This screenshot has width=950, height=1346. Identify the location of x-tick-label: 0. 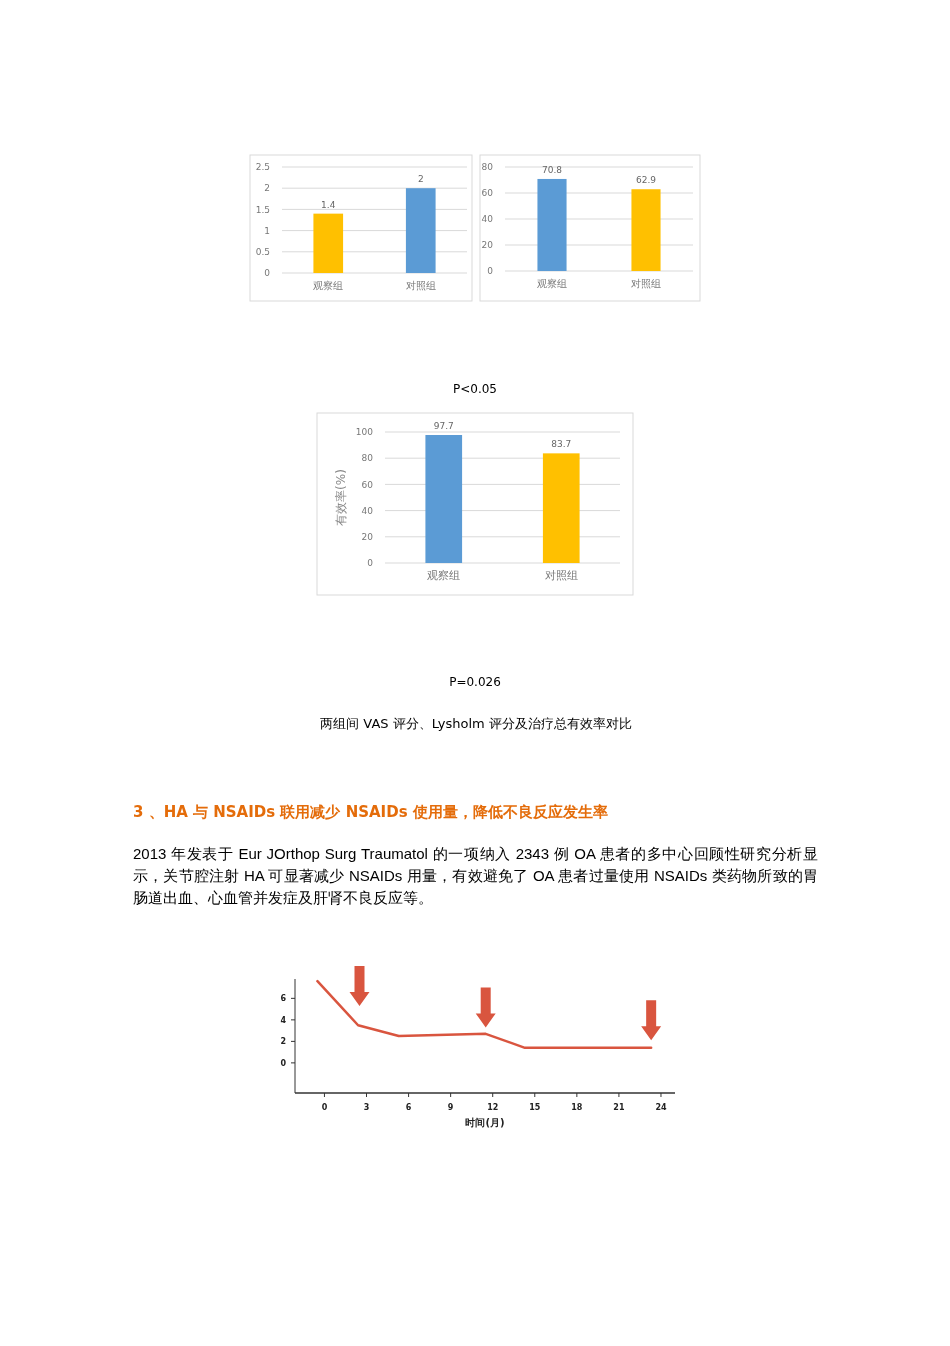
(324, 1107).